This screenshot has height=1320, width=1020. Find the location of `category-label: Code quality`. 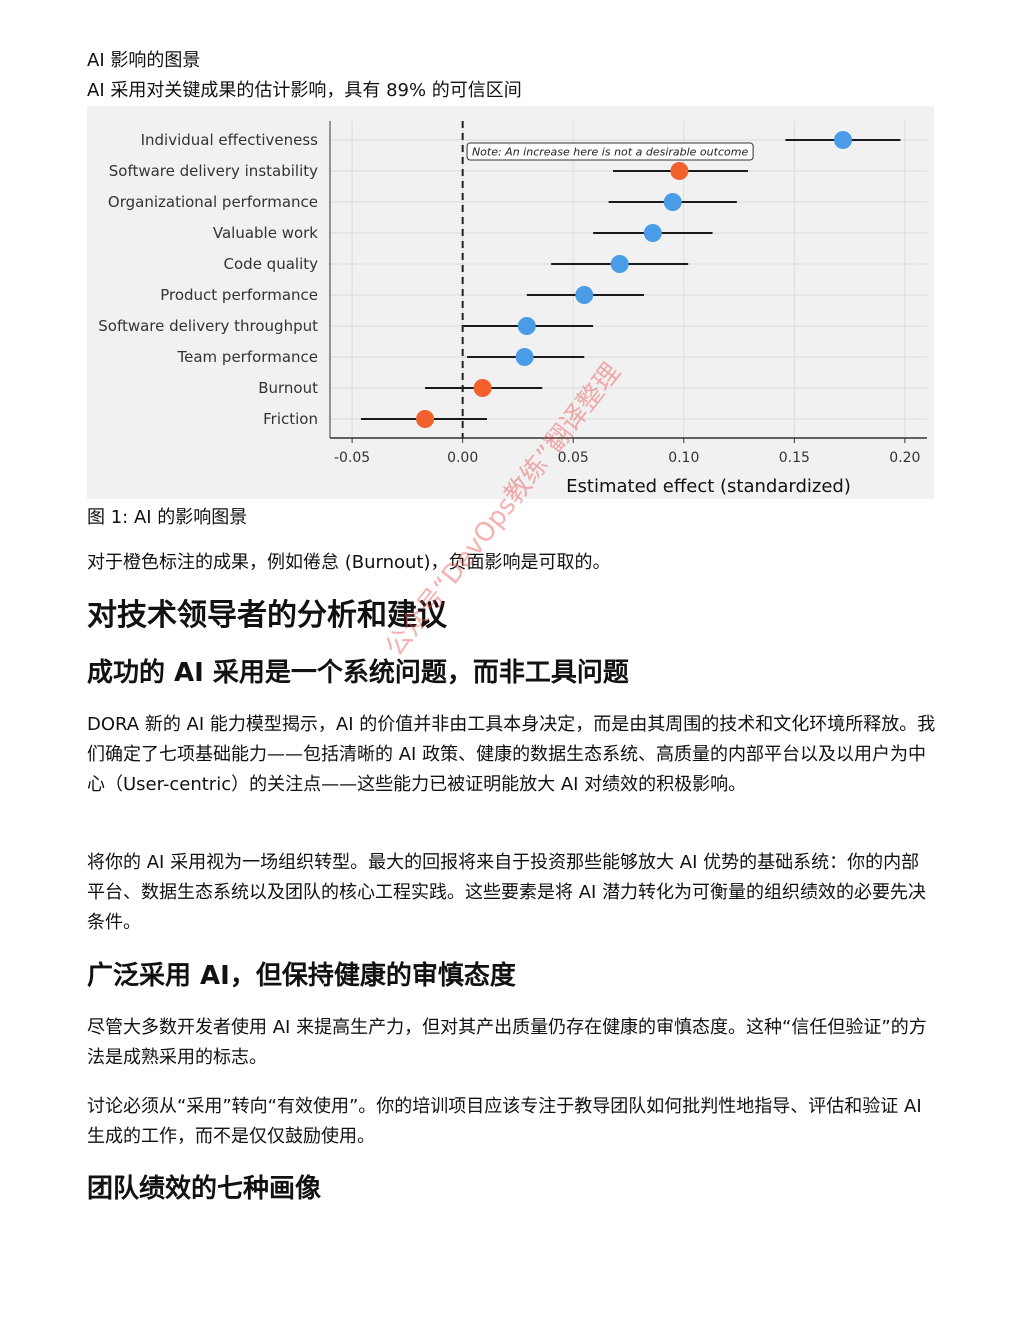

category-label: Code quality is located at coordinates (271, 264).